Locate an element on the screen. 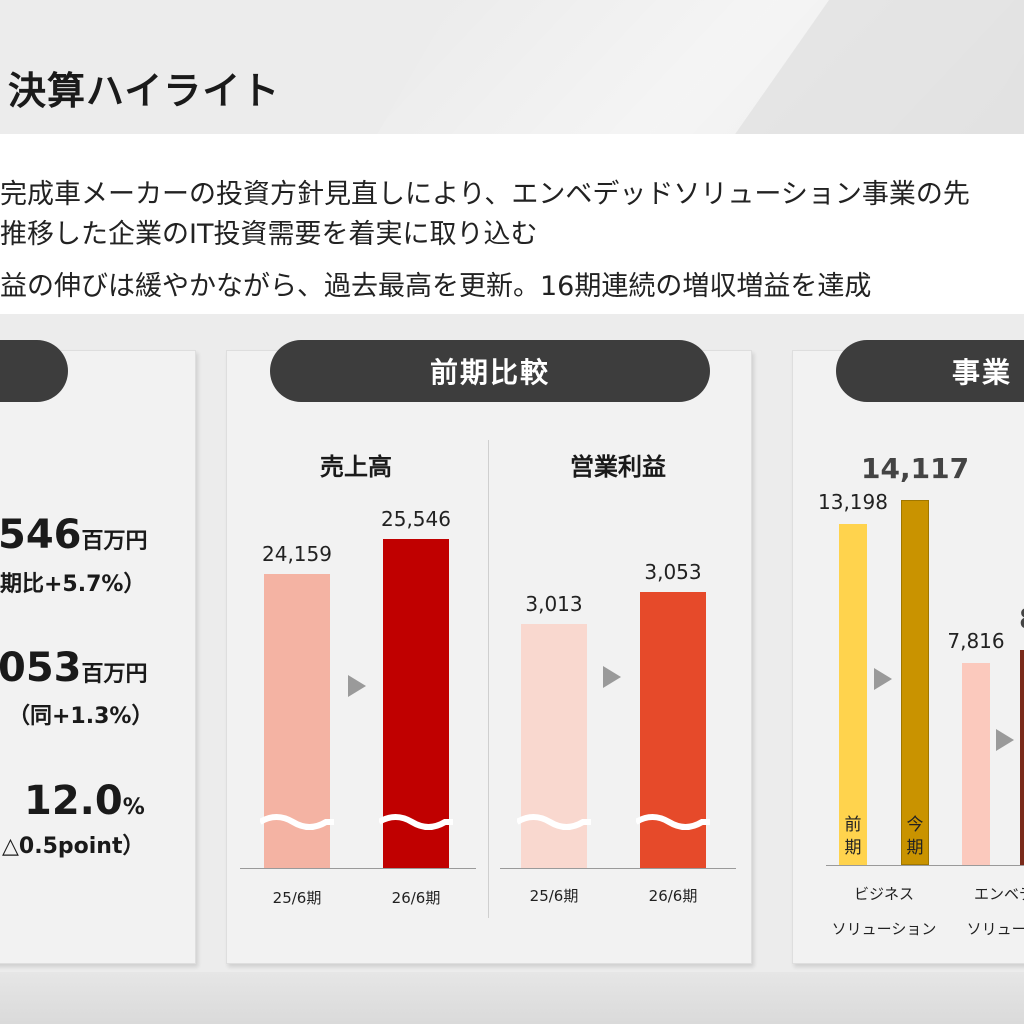 The height and width of the screenshot is (1024, 1024). margin-kpi-change: △0.5point） is located at coordinates (73, 846).